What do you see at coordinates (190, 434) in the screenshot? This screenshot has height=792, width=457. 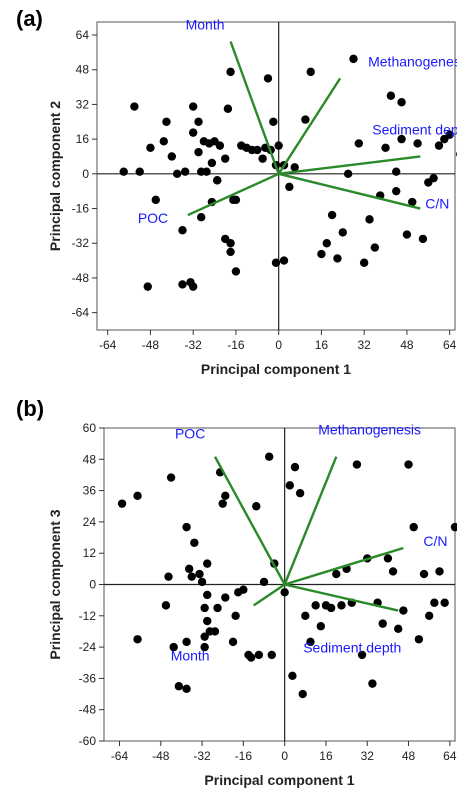 I see `vector-label: POC` at bounding box center [190, 434].